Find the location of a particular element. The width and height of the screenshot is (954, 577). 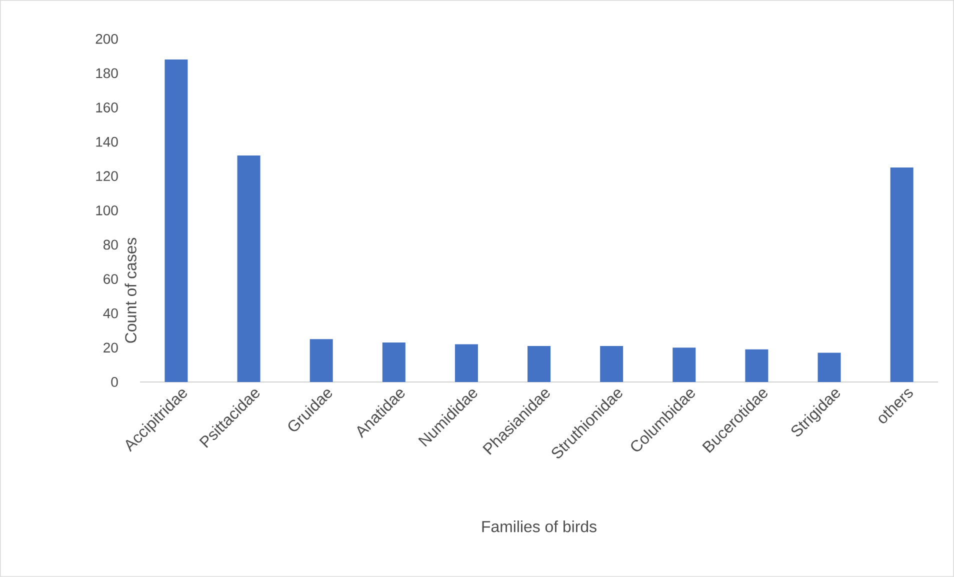

y-tick-label: 0 is located at coordinates (114, 382).